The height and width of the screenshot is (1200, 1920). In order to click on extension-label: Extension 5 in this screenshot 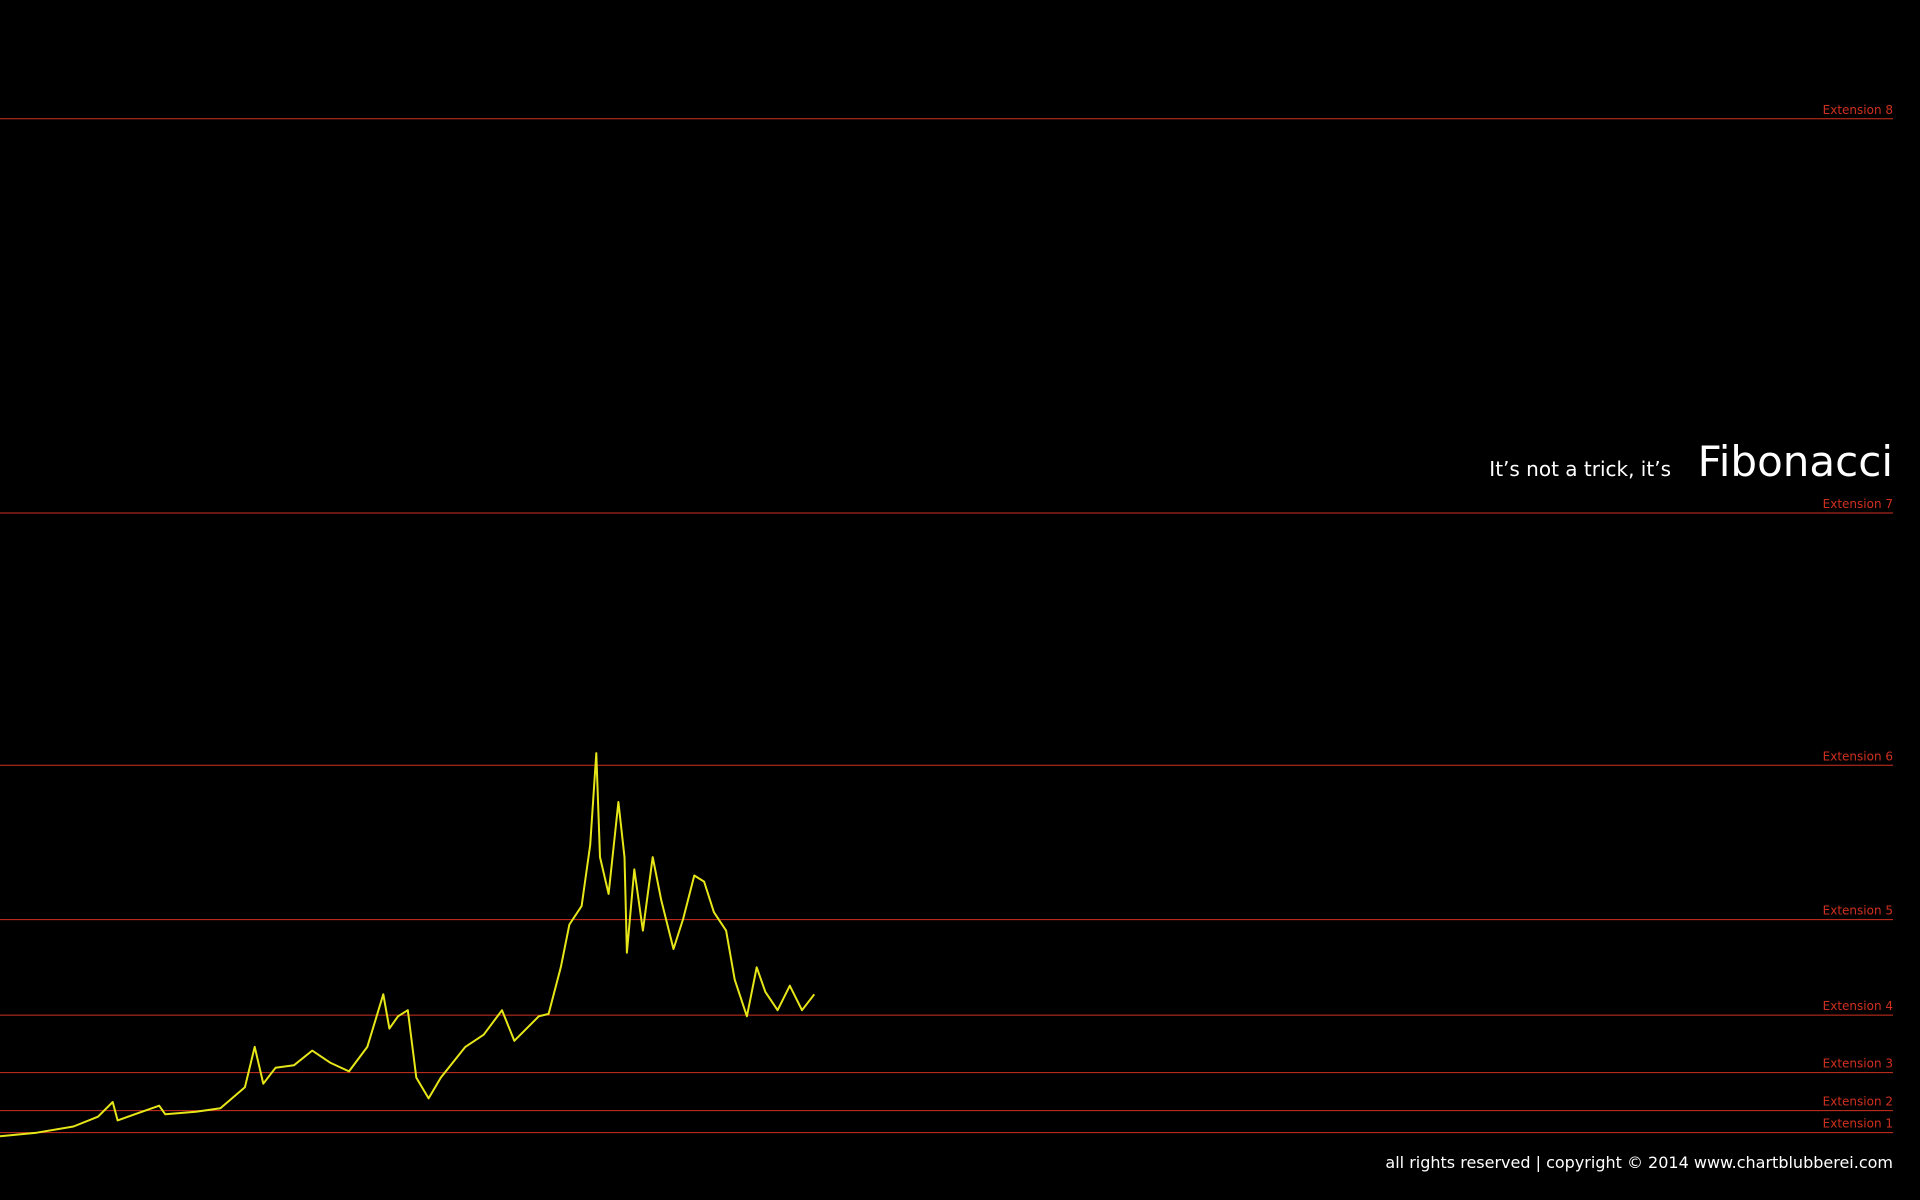, I will do `click(1858, 911)`.